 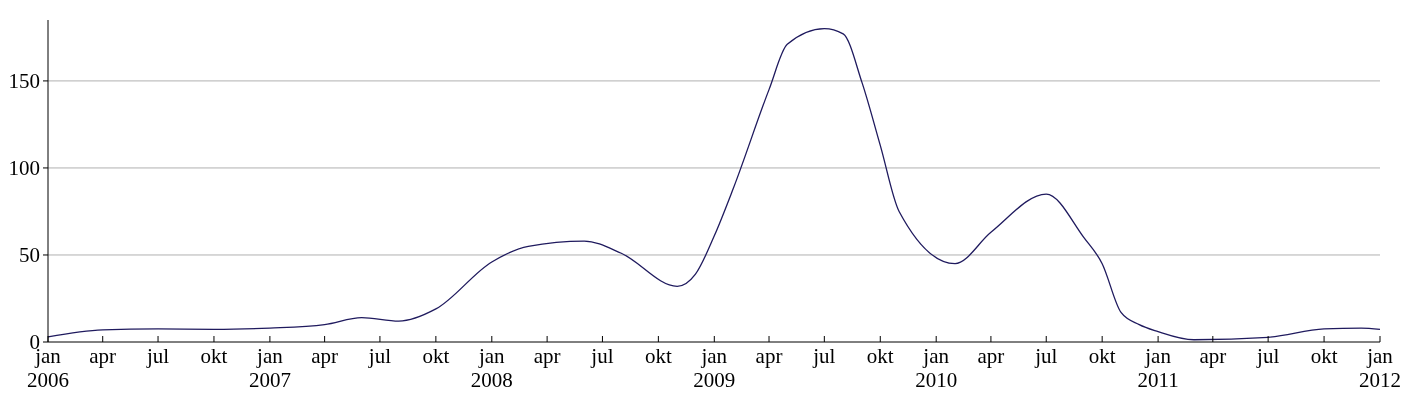 I want to click on y-tick-label: 100, so click(x=24, y=168).